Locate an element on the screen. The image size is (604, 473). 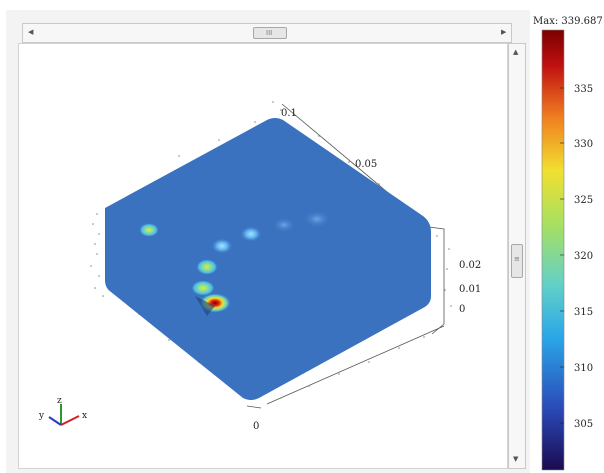
scroll-right-arrow-icon: ▶ is located at coordinates (504, 32).